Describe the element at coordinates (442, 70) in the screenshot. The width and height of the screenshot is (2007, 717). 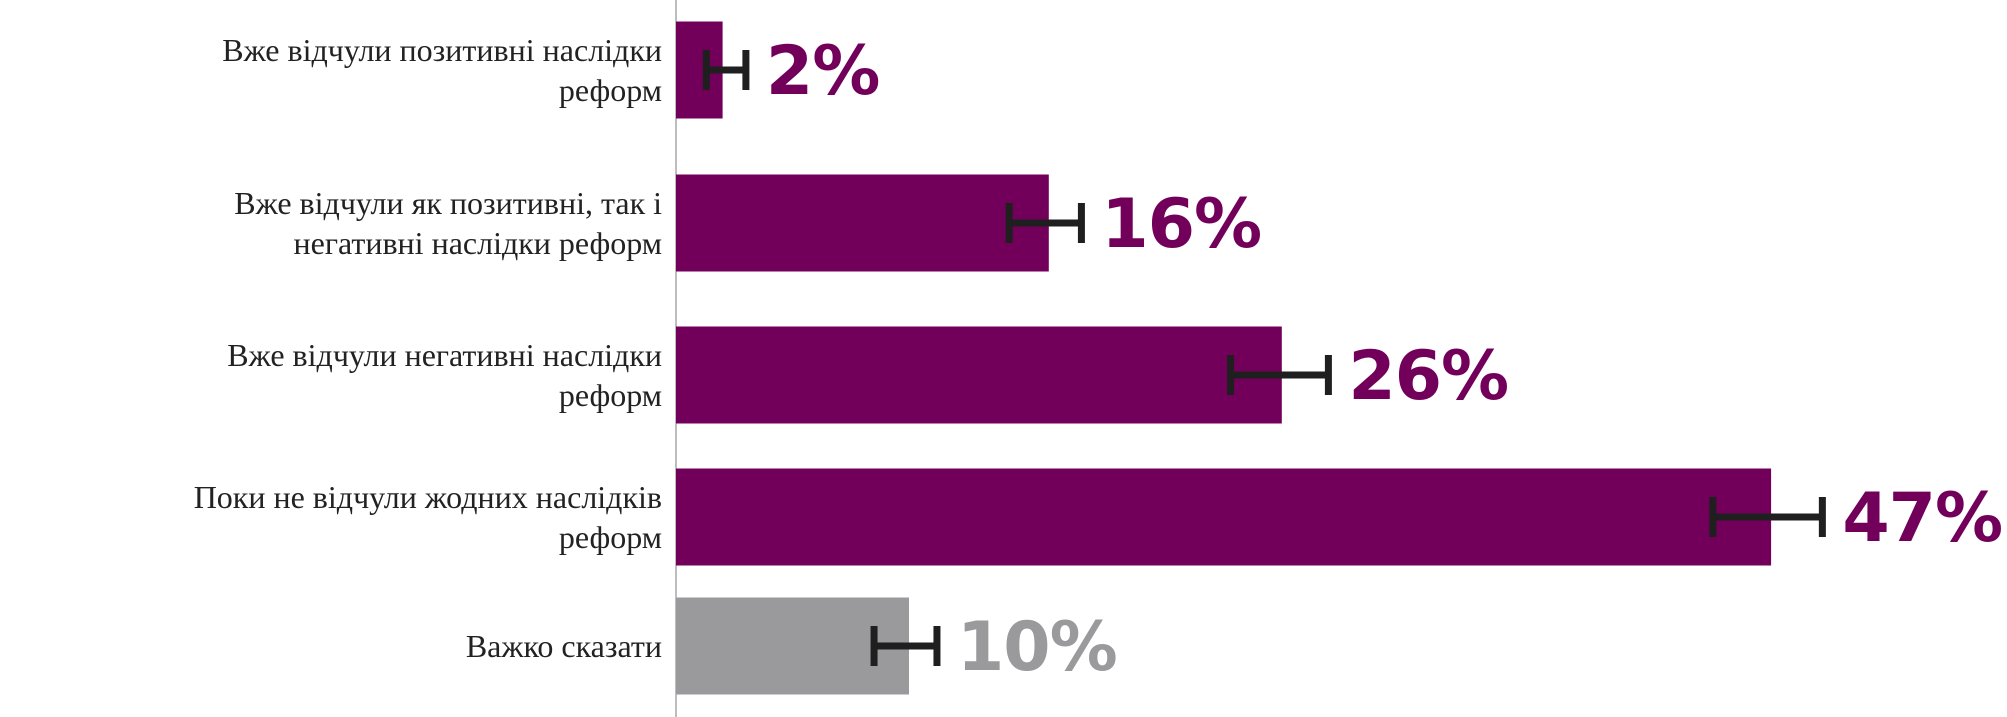
I see `category-label-1: Вже відчули позитивні наслідки реформ` at that location.